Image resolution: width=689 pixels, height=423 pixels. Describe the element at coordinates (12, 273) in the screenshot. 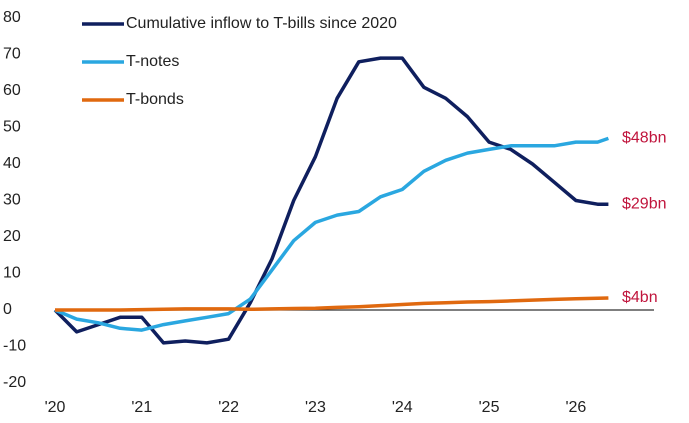

I see `y-tick-label: 10` at that location.